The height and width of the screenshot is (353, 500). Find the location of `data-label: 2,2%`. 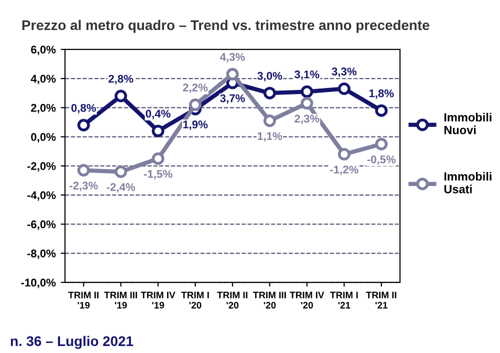

data-label: 2,2% is located at coordinates (195, 89).